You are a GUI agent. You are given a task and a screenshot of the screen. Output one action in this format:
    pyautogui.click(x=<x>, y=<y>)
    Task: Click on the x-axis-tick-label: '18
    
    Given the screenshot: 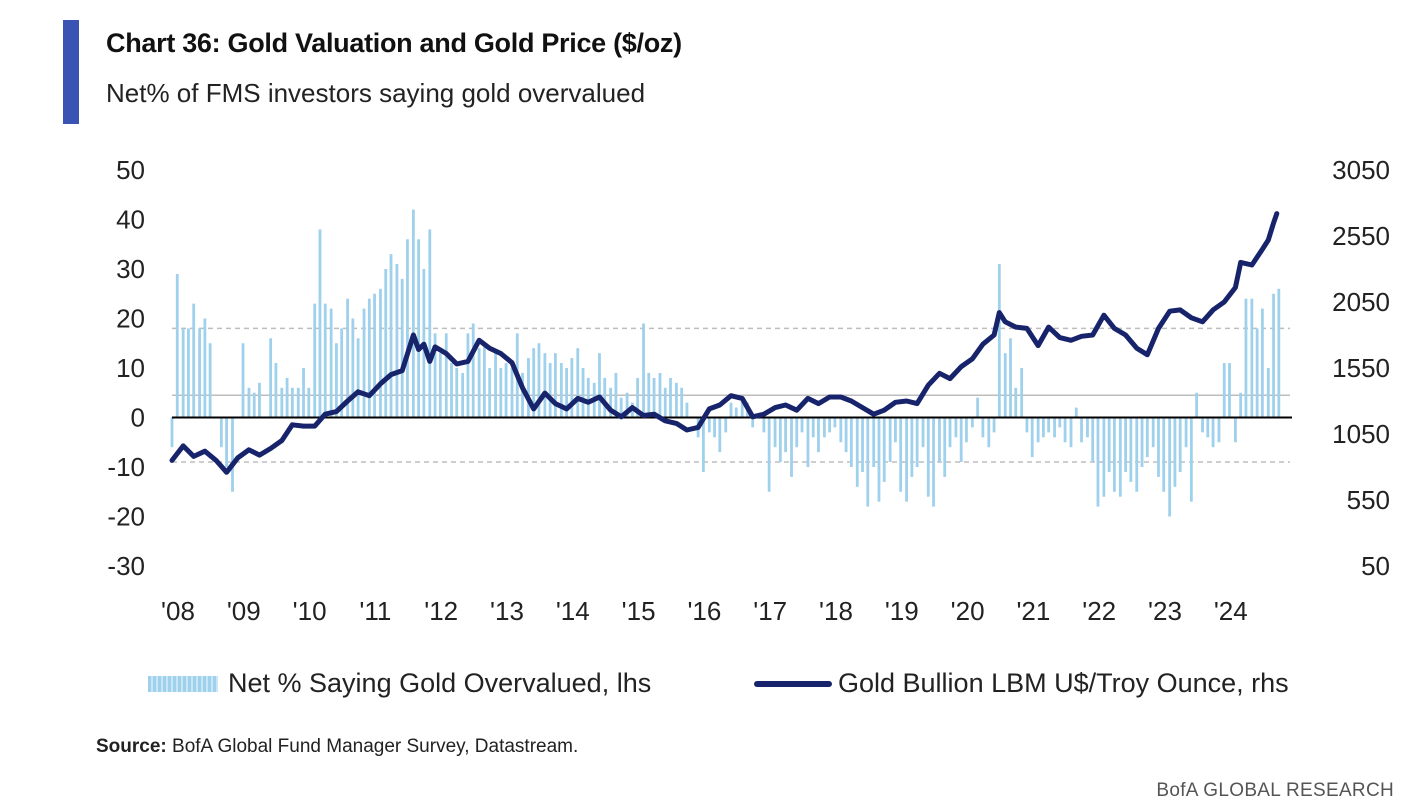 What is the action you would take?
    pyautogui.click(x=836, y=611)
    